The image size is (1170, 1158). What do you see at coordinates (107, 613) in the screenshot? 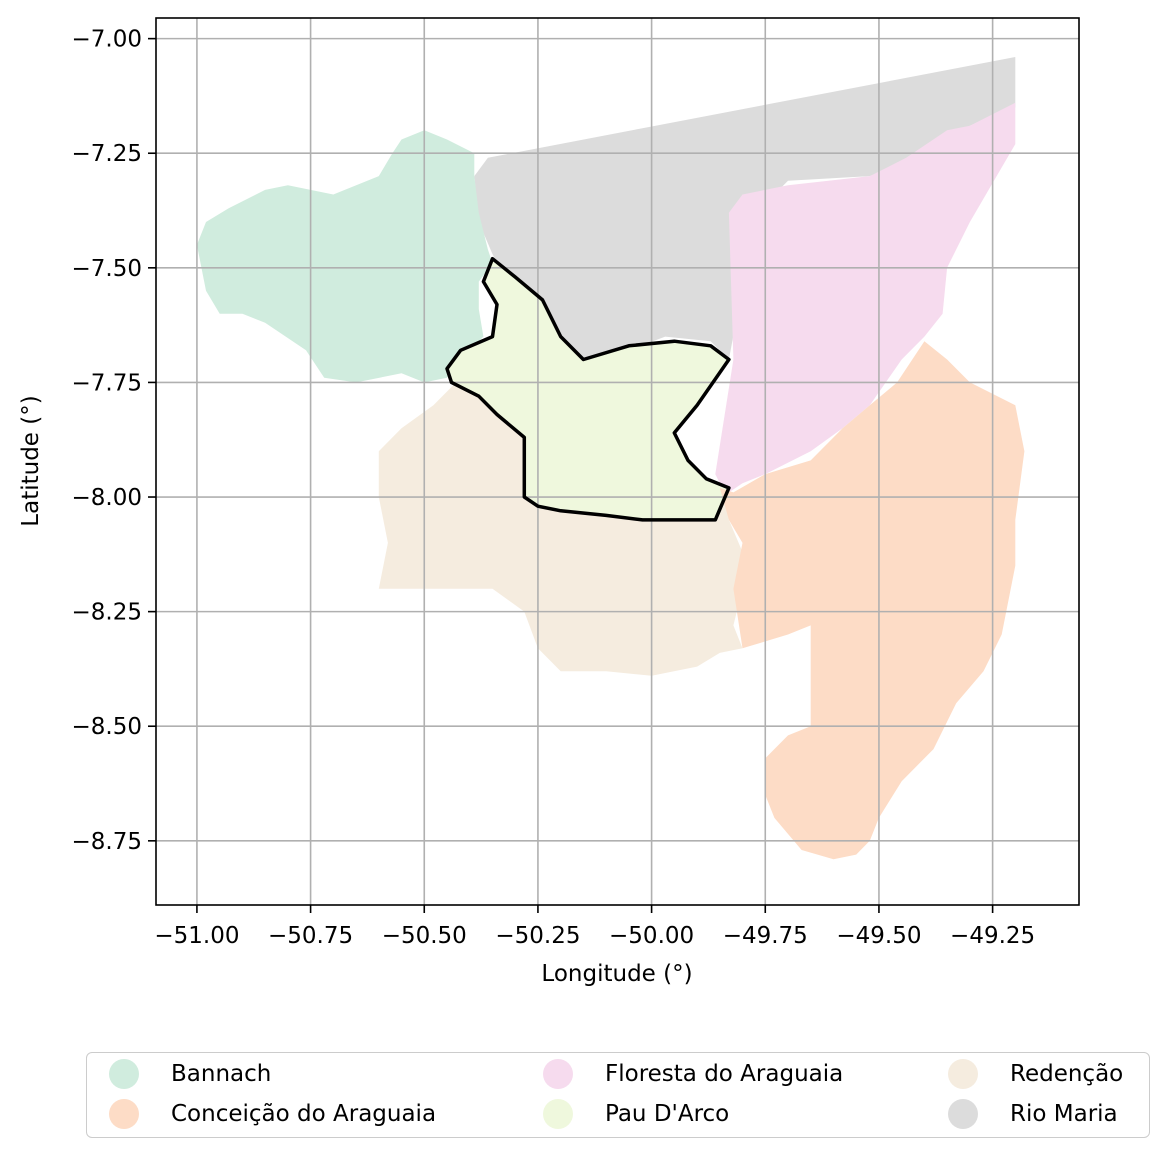
I see `y-tick-label: −8.25` at bounding box center [107, 613].